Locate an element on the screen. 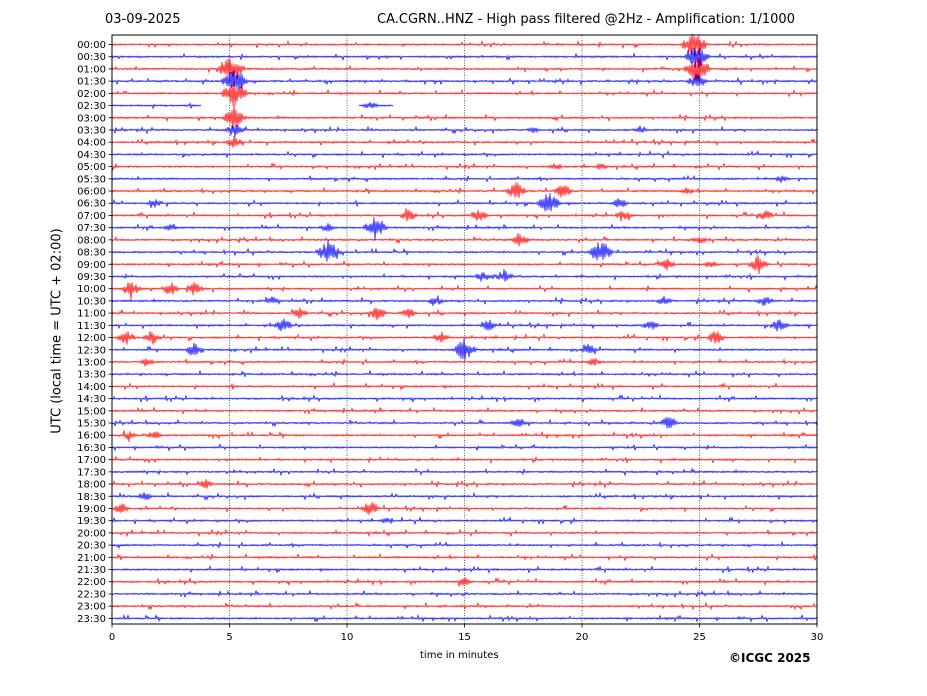 The image size is (927, 696). x-tick-label: 0 is located at coordinates (112, 637).